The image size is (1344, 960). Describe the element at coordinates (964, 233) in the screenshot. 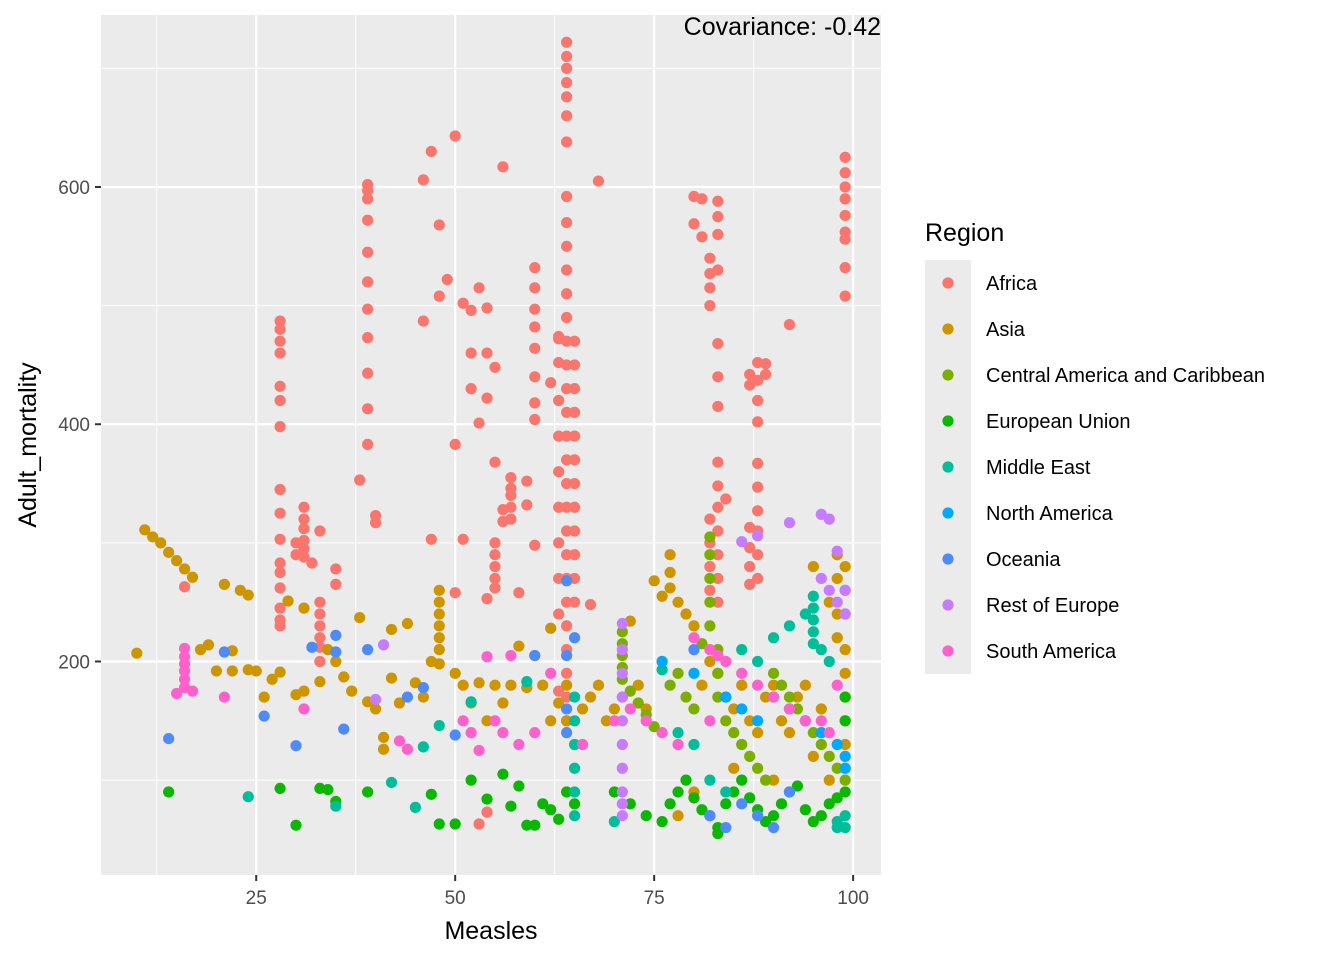

I see `legend-title: Region` at that location.